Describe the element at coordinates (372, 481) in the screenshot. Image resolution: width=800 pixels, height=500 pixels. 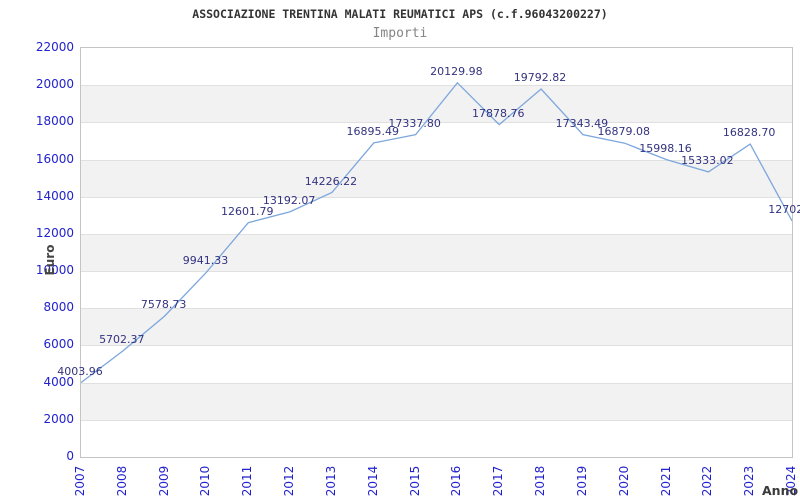
I see `x-tick-label: 2014` at that location.